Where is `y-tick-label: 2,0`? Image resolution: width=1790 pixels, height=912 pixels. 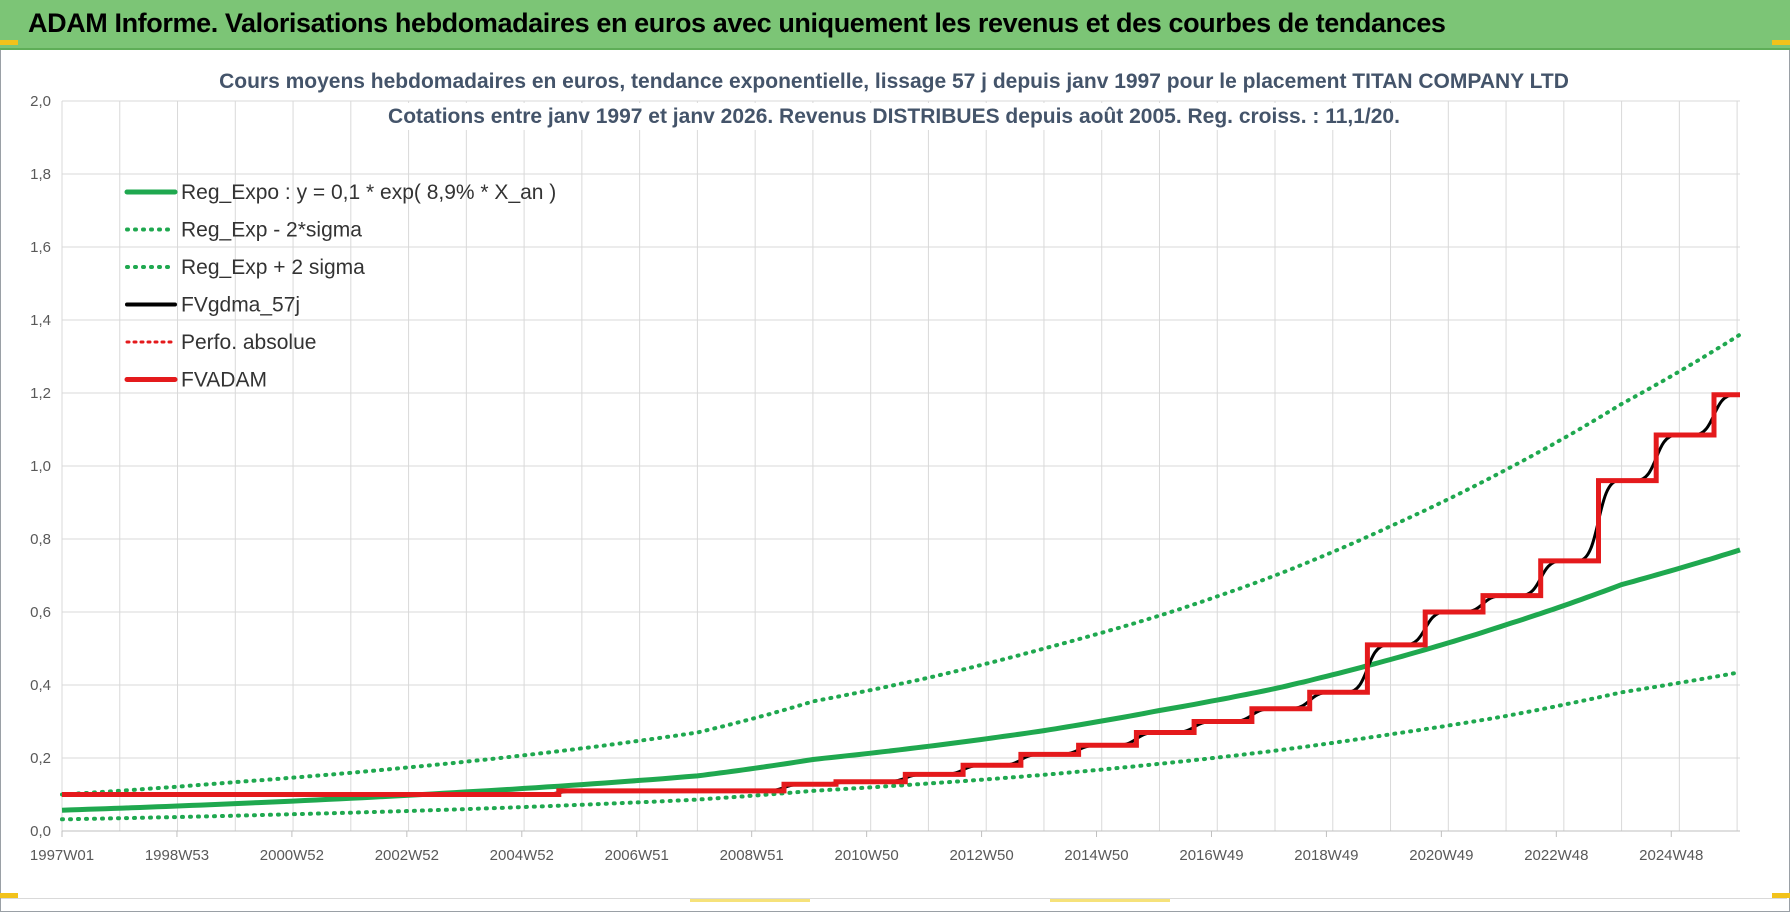 y-tick-label: 2,0 is located at coordinates (40, 101).